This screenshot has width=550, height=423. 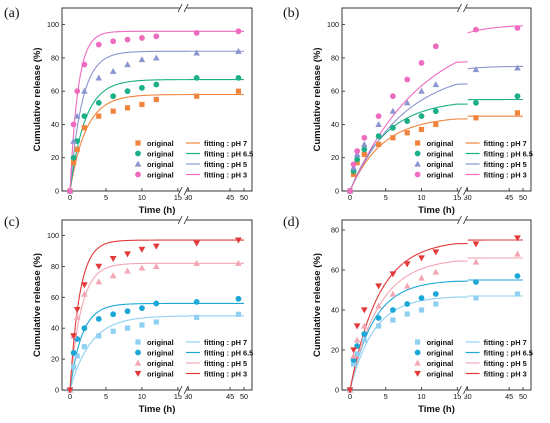 I want to click on panel-label: (a), so click(x=12, y=13).